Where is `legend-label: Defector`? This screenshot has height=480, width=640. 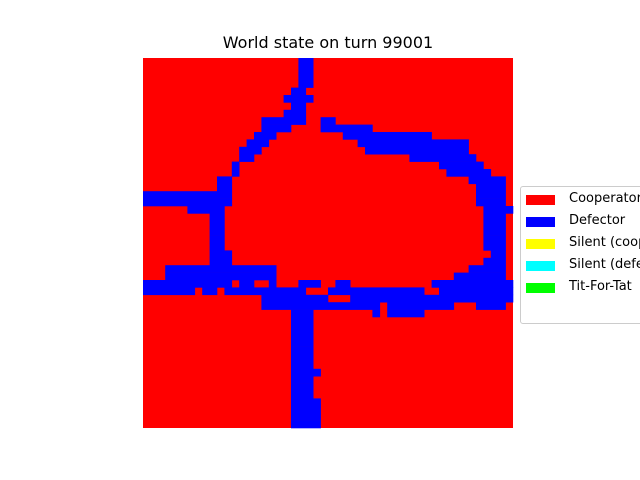
legend-label: Defector is located at coordinates (597, 220).